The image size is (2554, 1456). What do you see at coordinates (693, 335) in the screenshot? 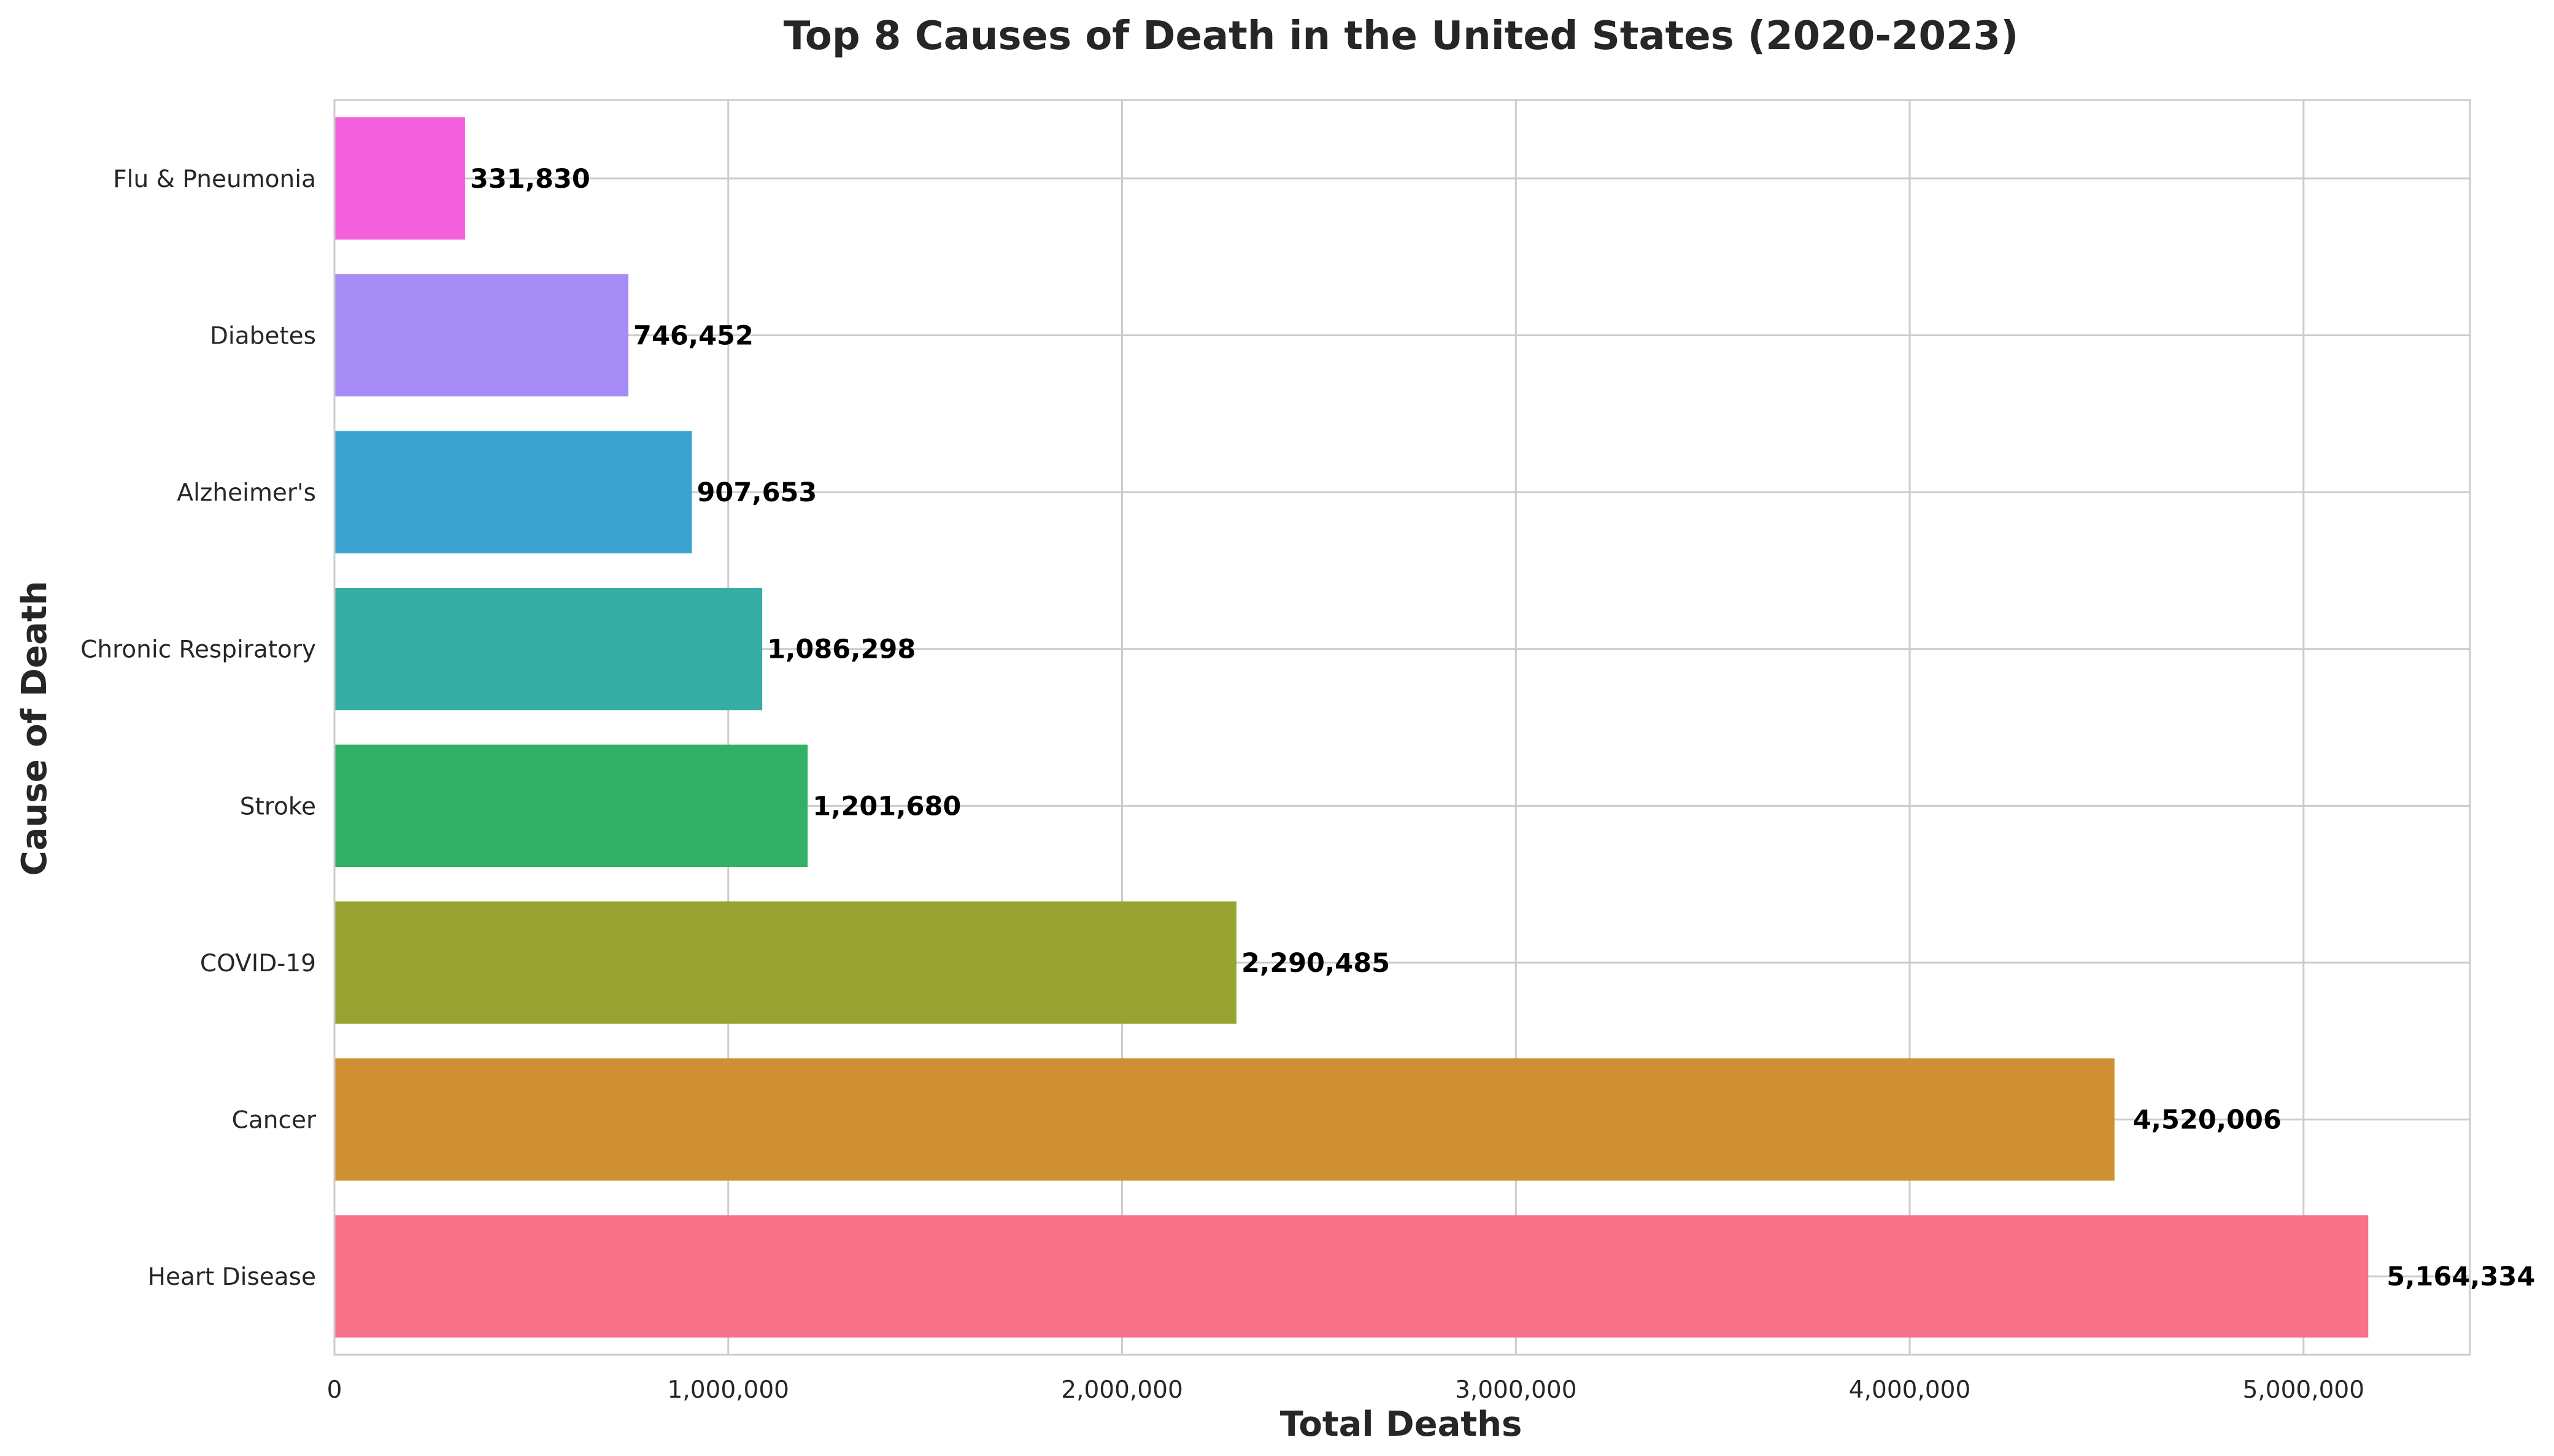
I see `bar-value-label: 746,452` at bounding box center [693, 335].